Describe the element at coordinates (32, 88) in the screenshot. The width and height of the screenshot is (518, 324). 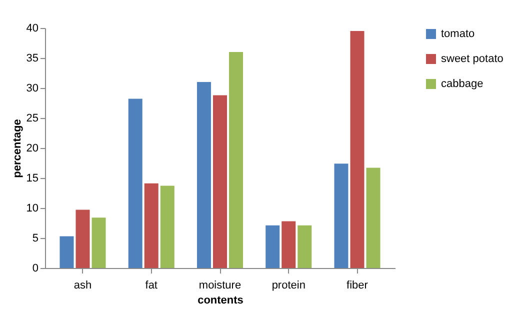
I see `y-tick-label: 30` at that location.